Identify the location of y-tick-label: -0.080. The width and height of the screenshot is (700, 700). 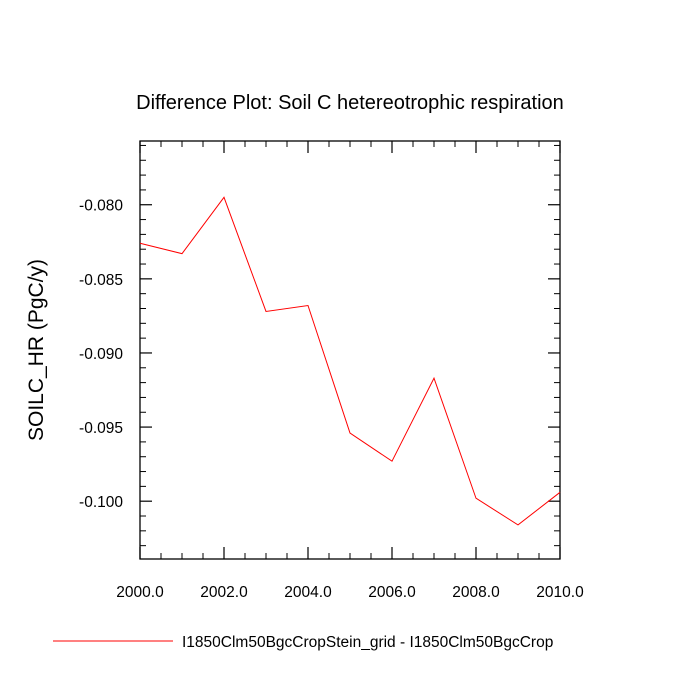
(101, 206).